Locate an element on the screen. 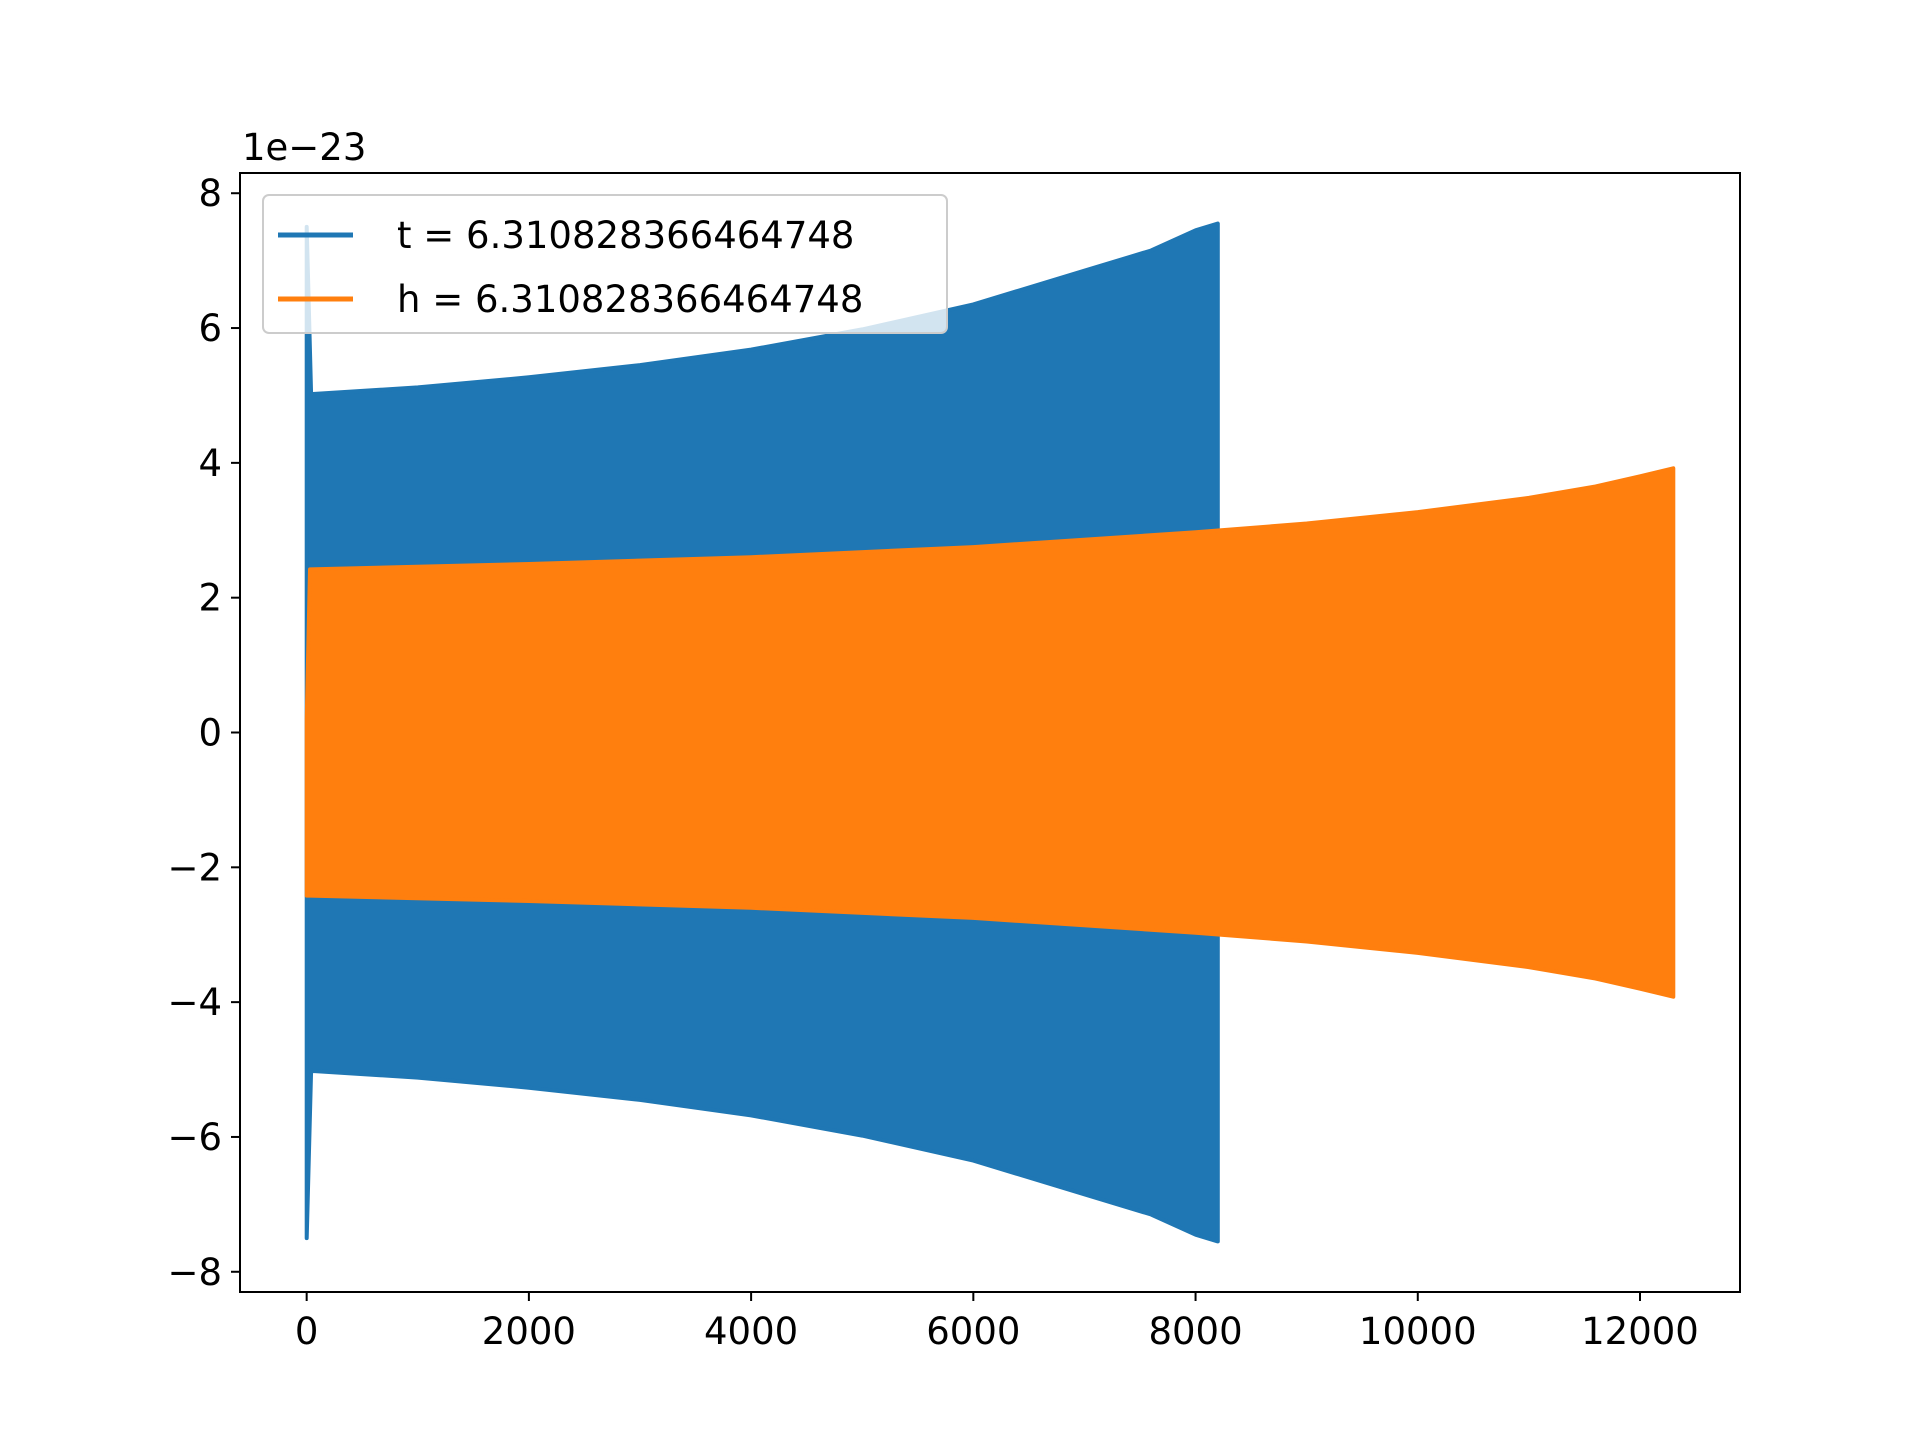 Image resolution: width=1920 pixels, height=1440 pixels. x-tick-label: 8000 is located at coordinates (1195, 1331).